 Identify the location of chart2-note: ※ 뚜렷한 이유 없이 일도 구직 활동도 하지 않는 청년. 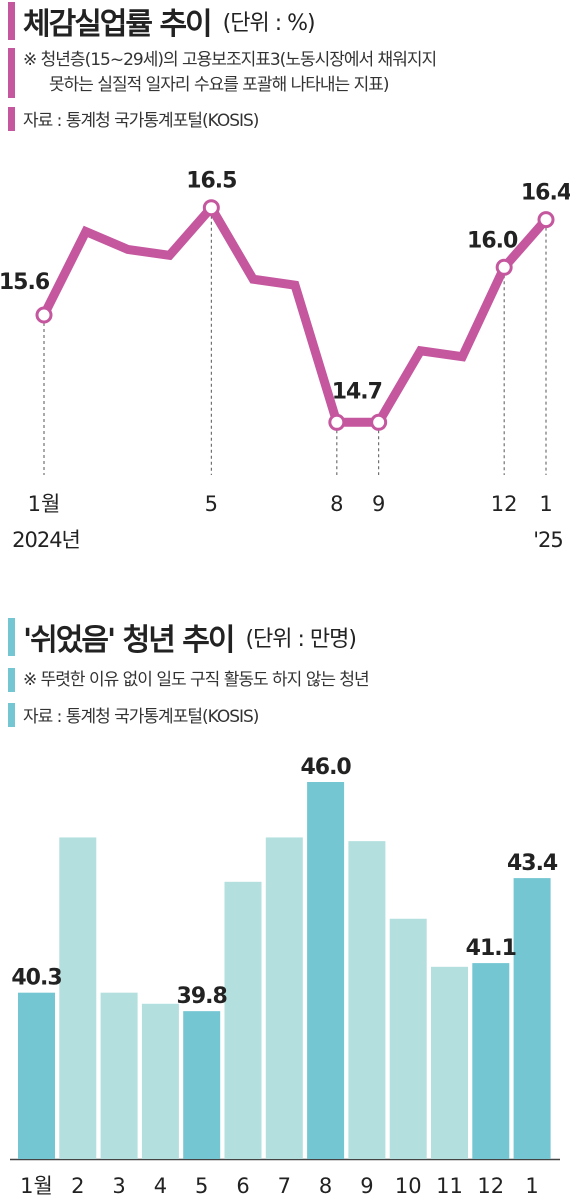
(189, 680).